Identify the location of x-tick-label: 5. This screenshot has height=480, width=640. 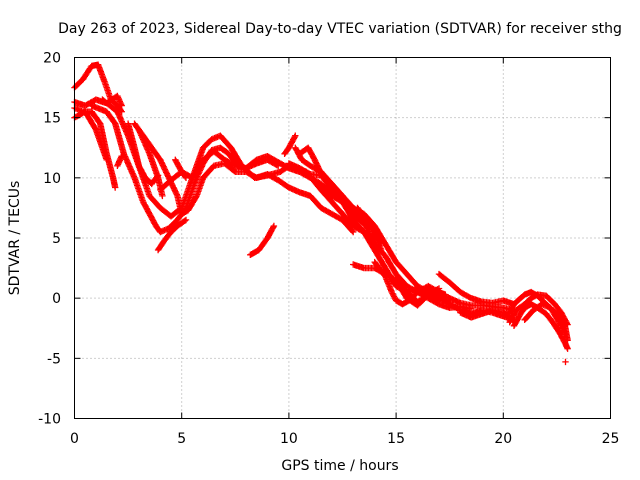
(181, 439).